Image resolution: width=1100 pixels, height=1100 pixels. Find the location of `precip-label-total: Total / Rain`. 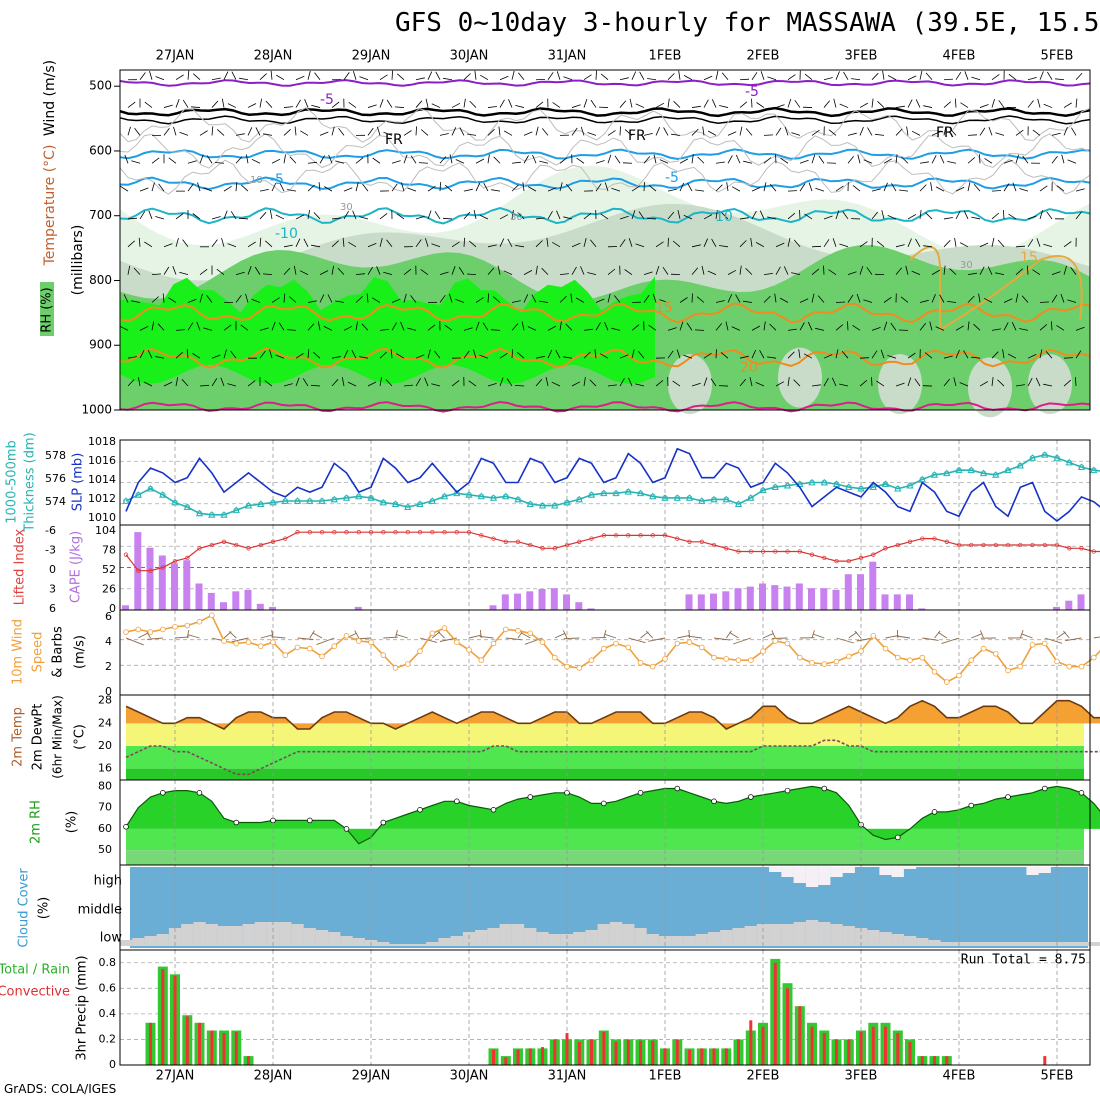

precip-label-total: Total / Rain is located at coordinates (35, 970).